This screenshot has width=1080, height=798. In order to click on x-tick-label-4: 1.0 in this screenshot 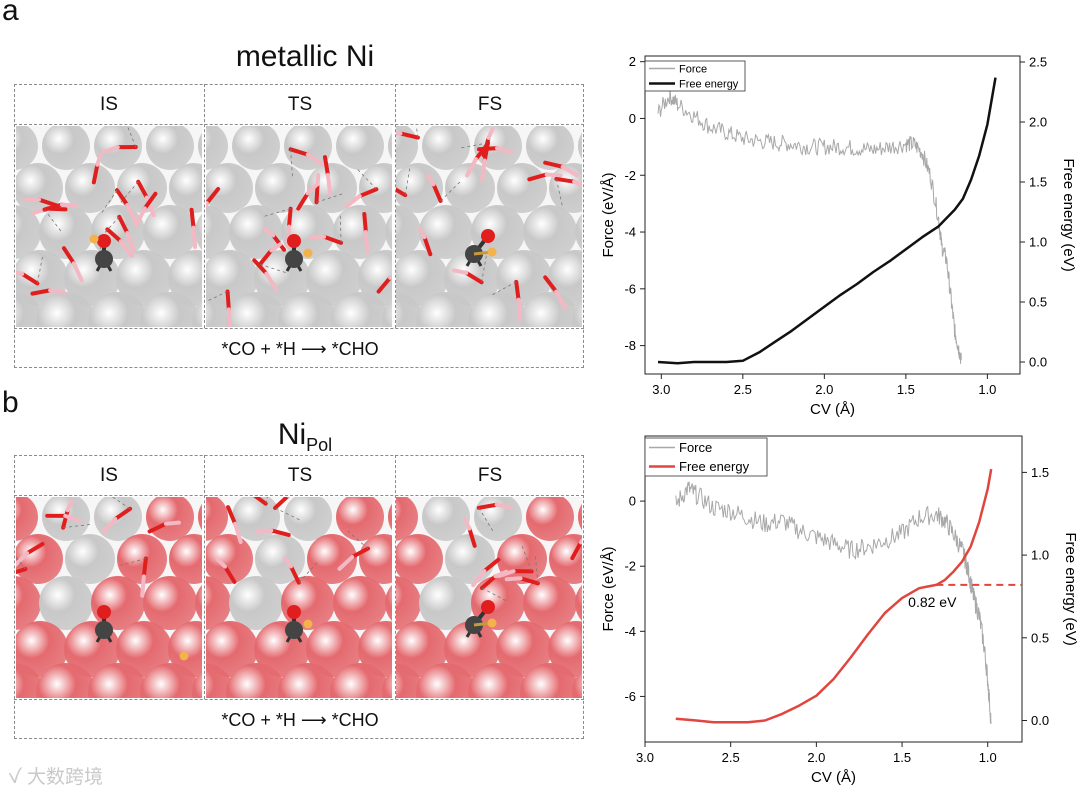, I will do `click(988, 757)`.